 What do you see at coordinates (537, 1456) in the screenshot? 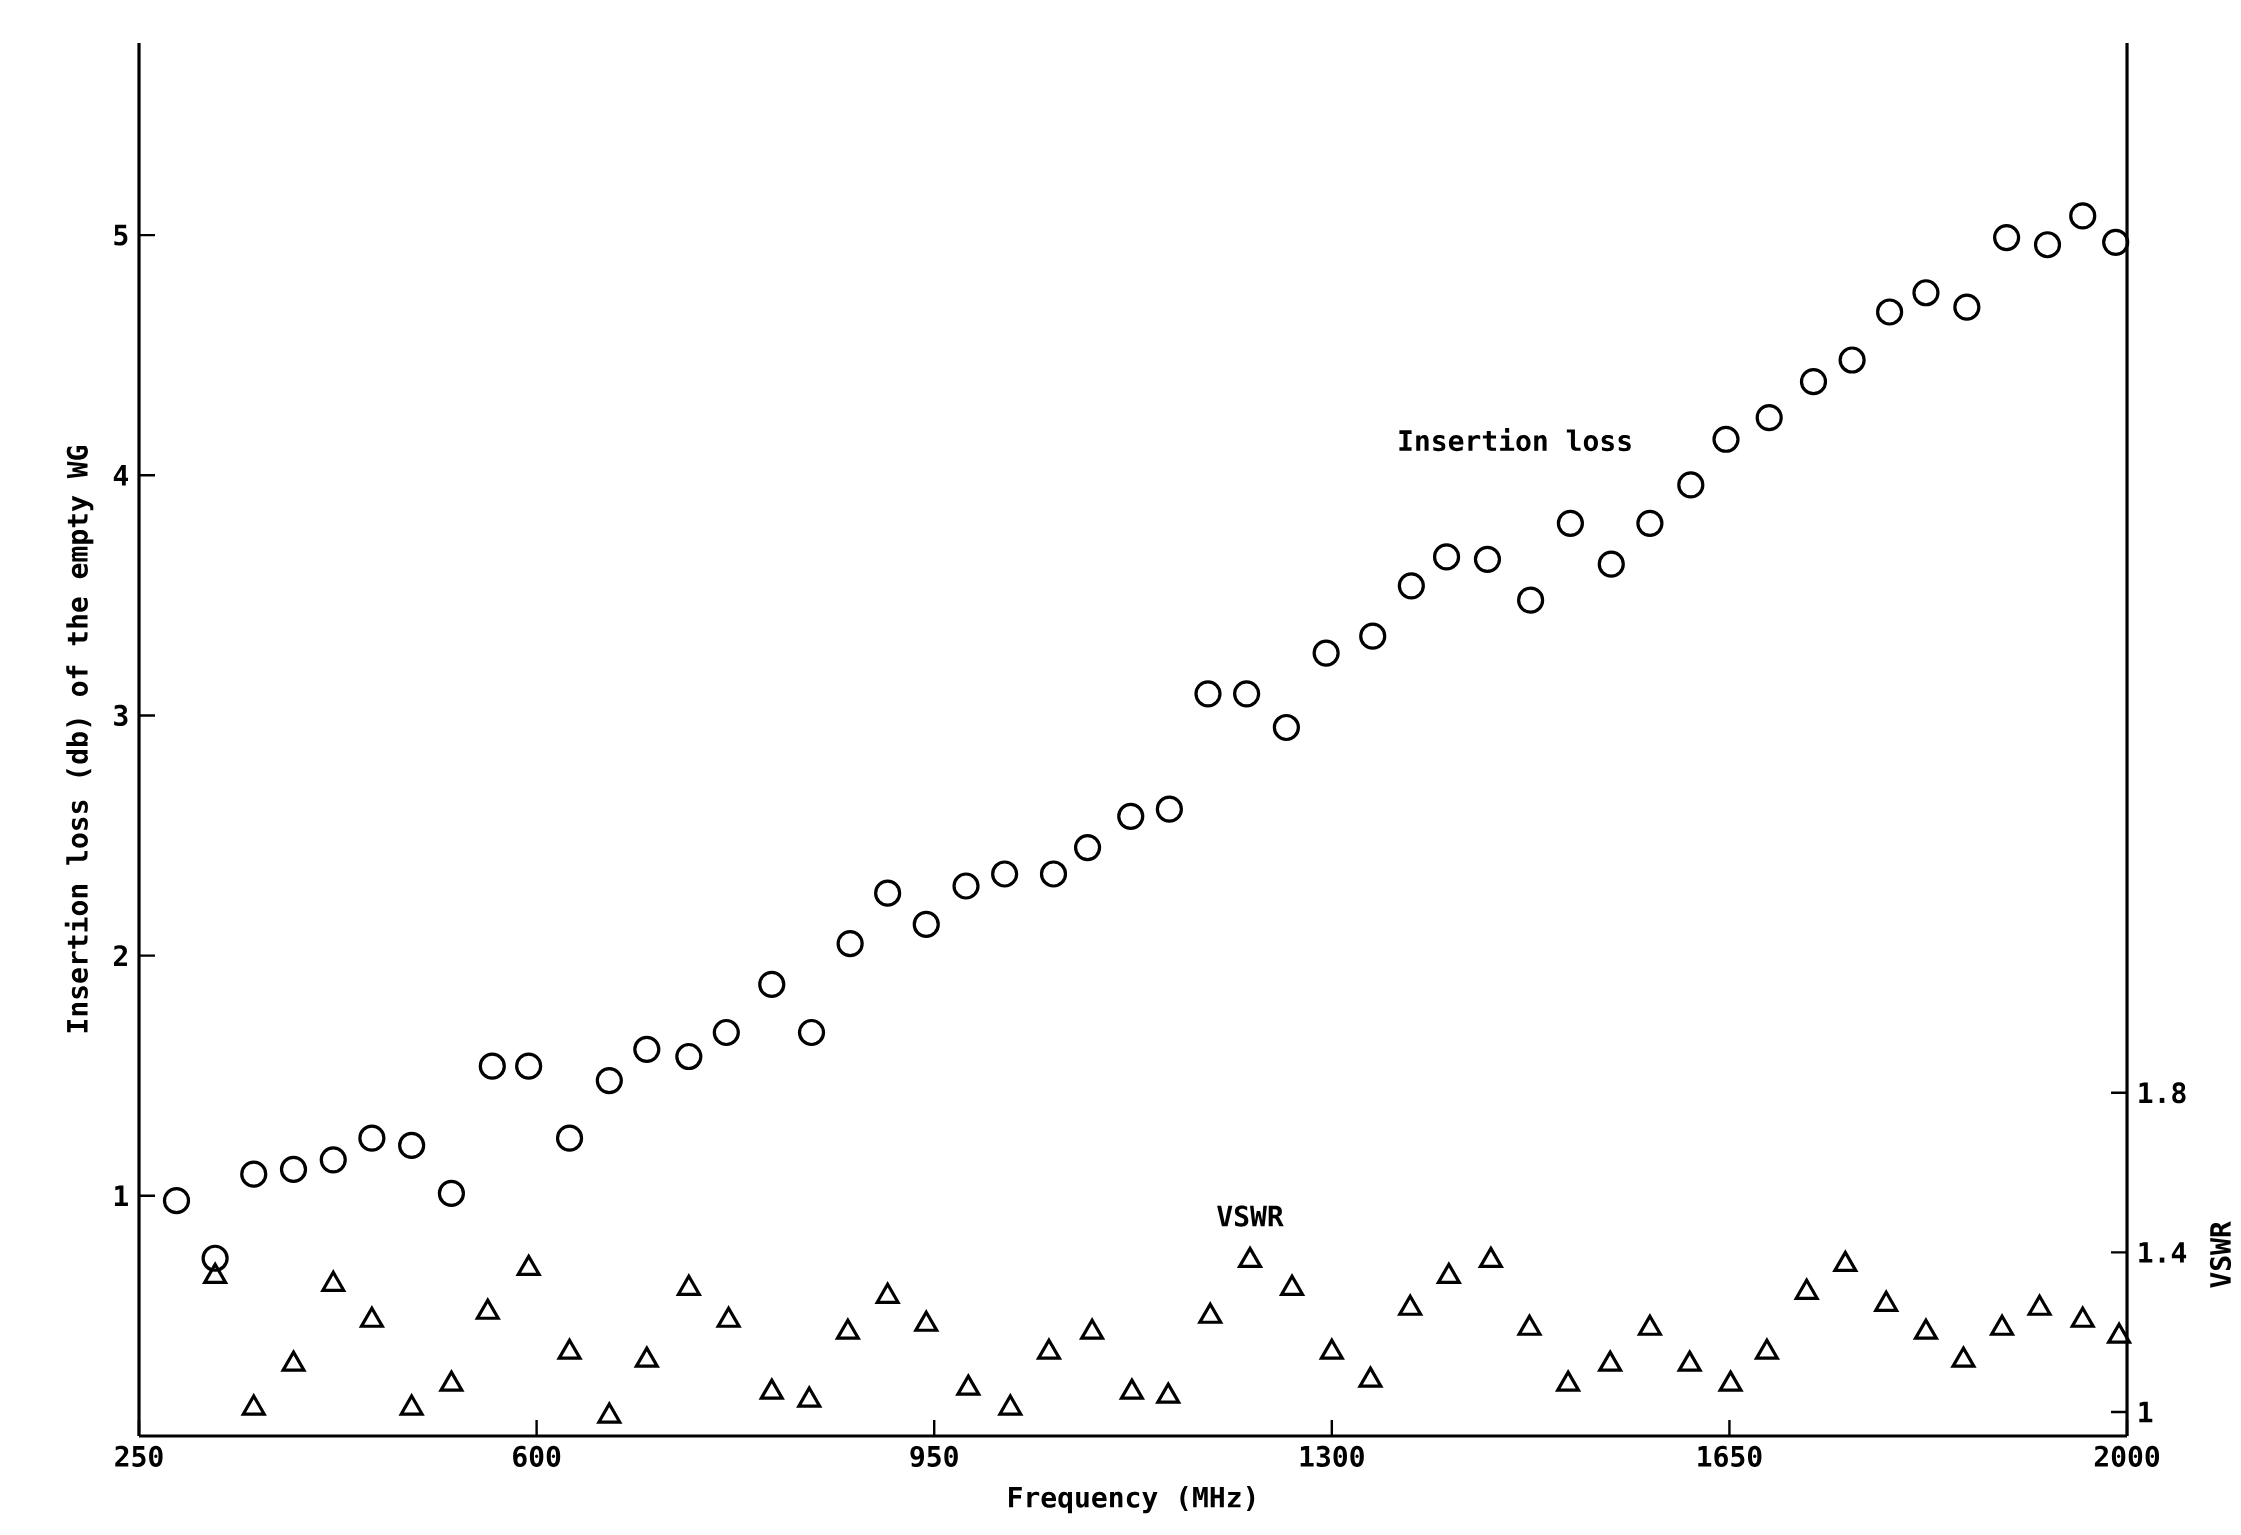
I see `x-tick-label: 600` at bounding box center [537, 1456].